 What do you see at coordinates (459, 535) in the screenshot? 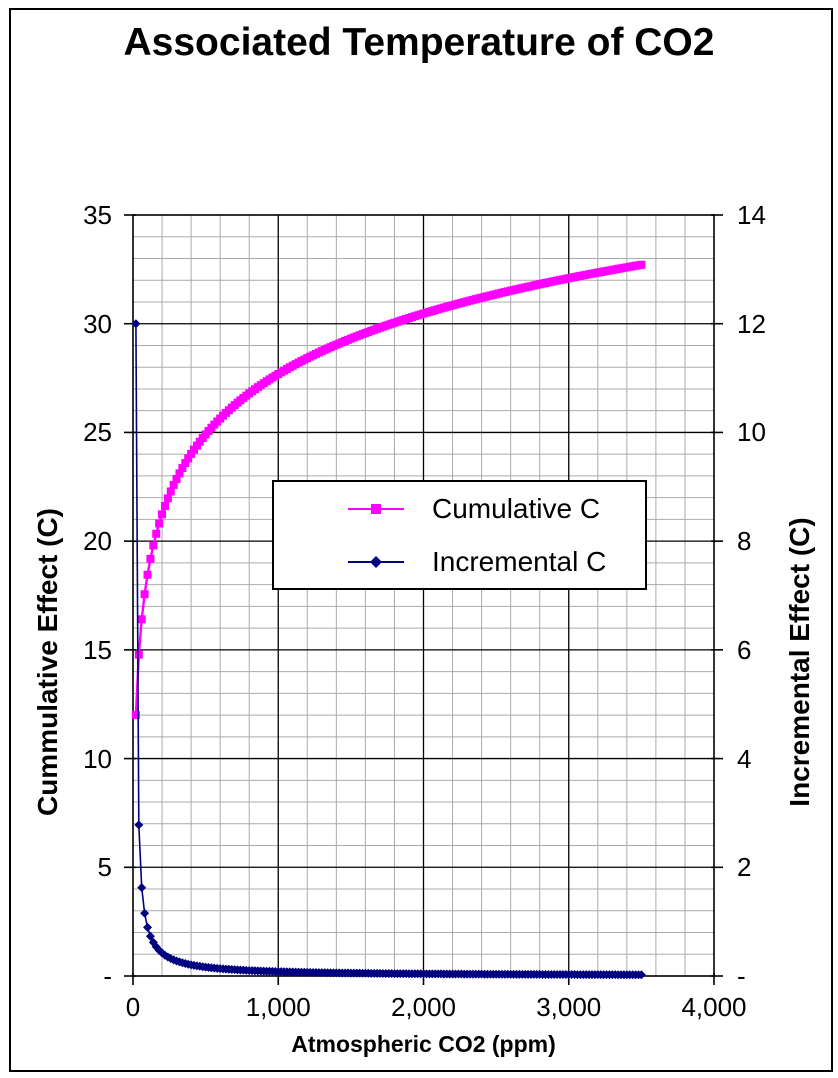
I see `legend: Cumulative C Incremental C` at bounding box center [459, 535].